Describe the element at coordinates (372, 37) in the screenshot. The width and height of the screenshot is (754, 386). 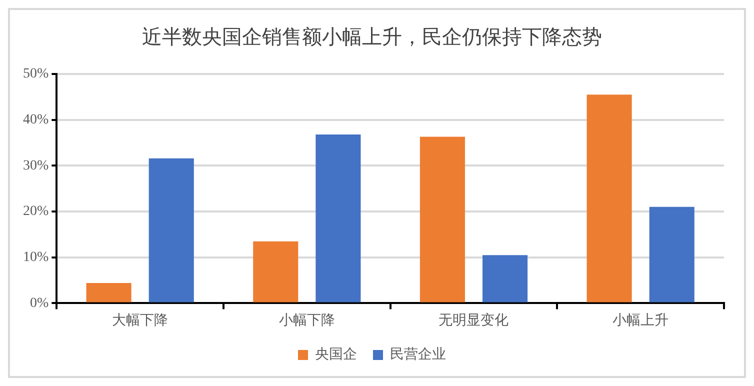
I see `chart-title: 近半数央国企销售额小幅上升，民企仍保持下降态势` at that location.